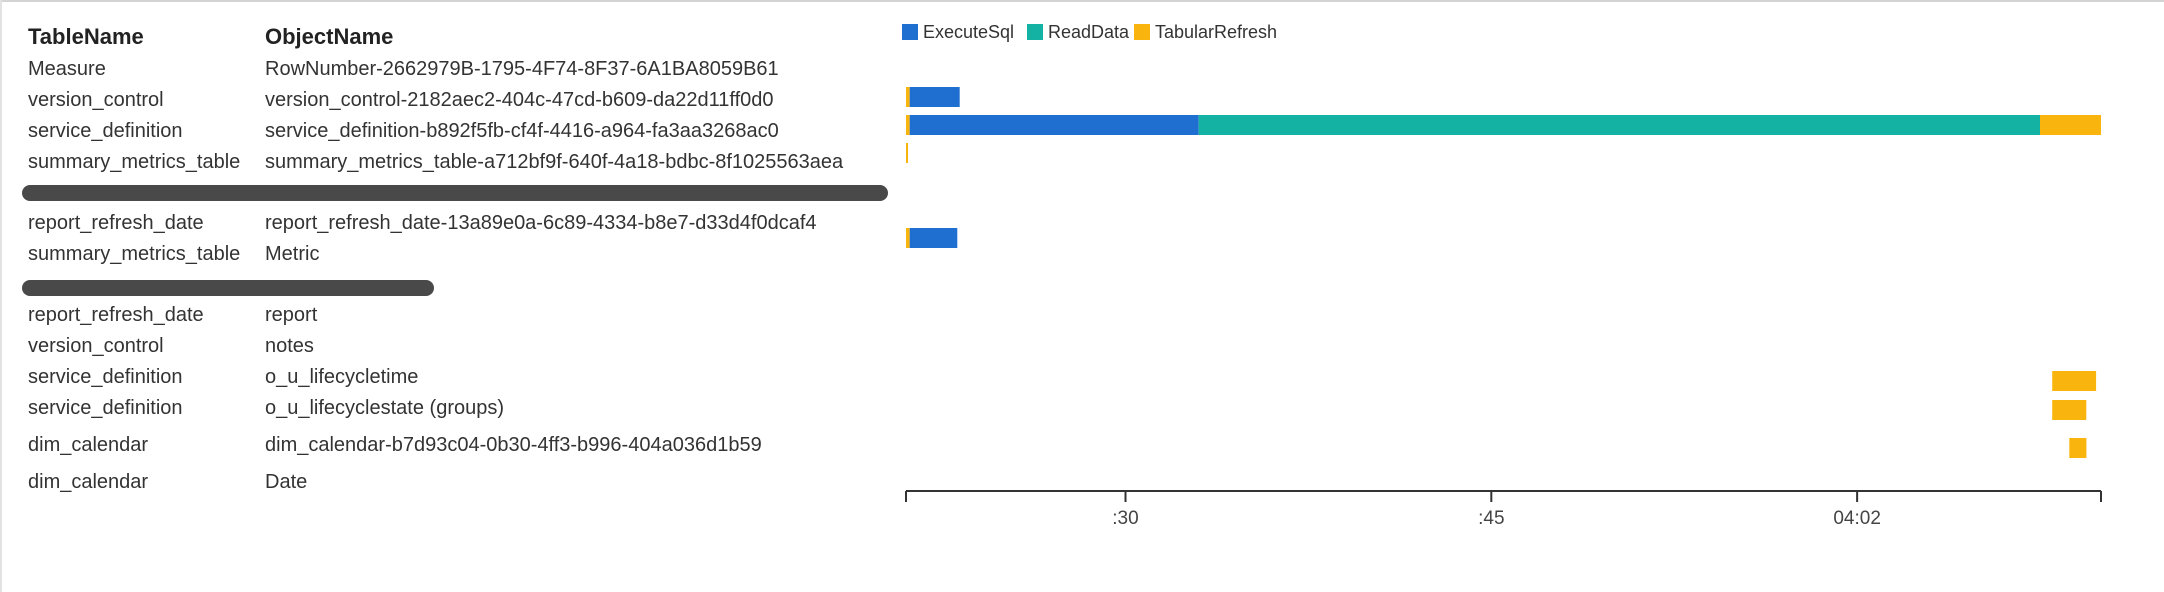  Describe the element at coordinates (86, 36) in the screenshot. I see `column-header-table-name: TableName` at that location.